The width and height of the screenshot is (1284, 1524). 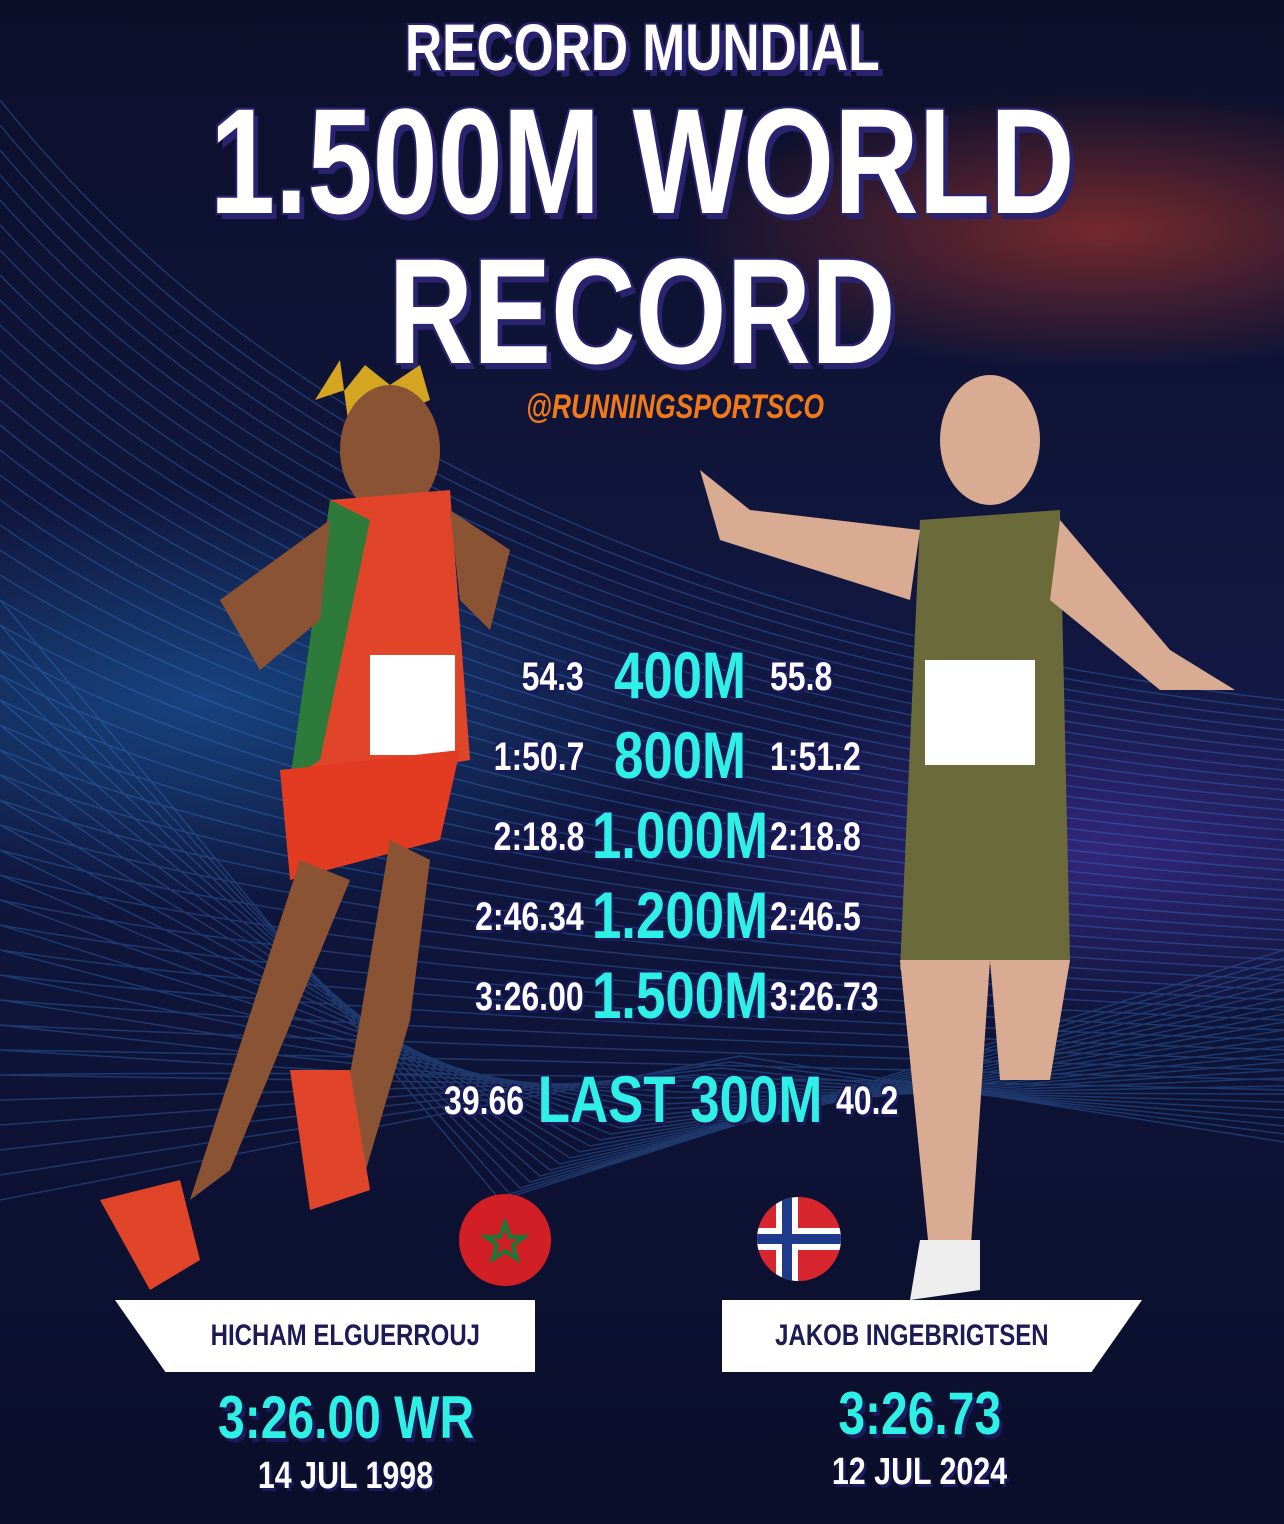 What do you see at coordinates (675, 407) in the screenshot?
I see `handle: @RUNNINGSPORTSCO` at bounding box center [675, 407].